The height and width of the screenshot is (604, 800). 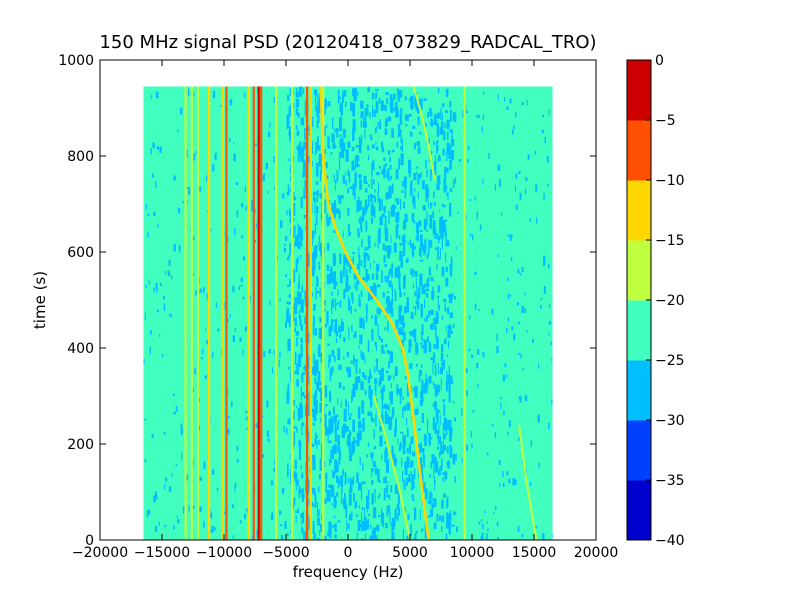 I want to click on y-tick-label: 400, so click(x=80, y=349).